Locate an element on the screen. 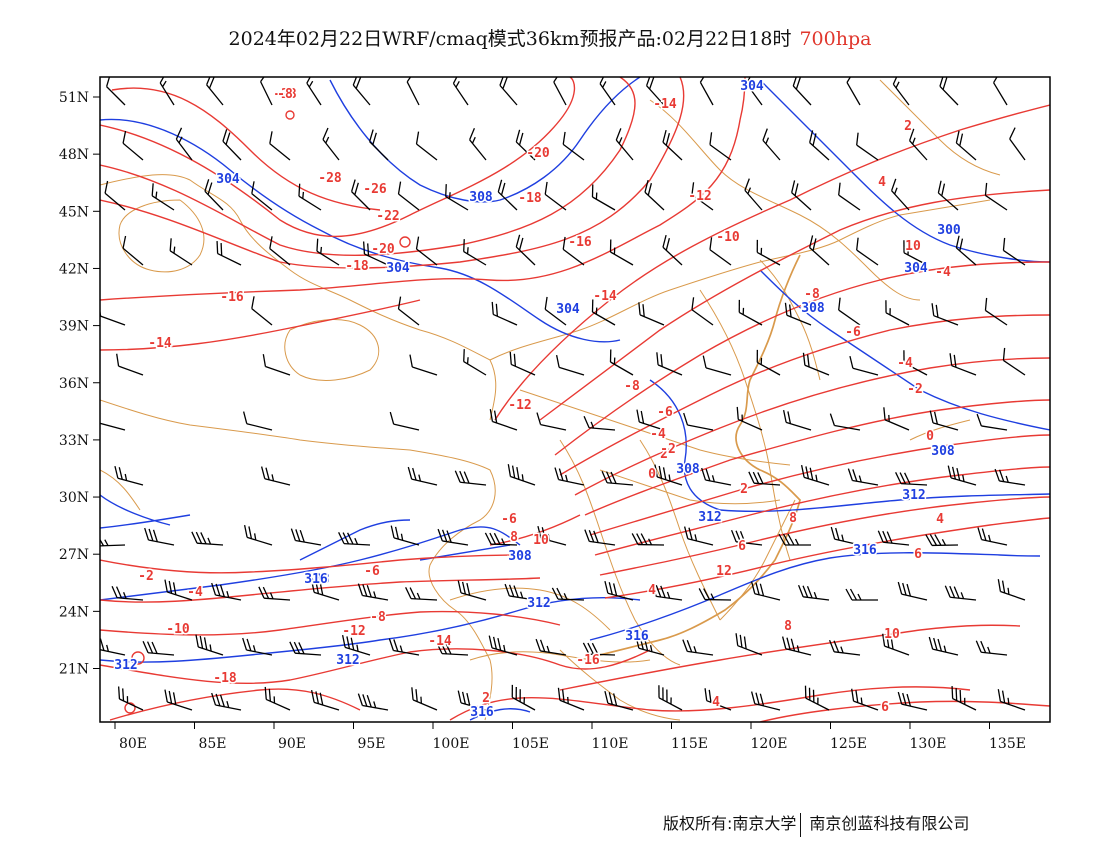 The width and height of the screenshot is (1100, 850). temperature-label: -18 is located at coordinates (225, 678).